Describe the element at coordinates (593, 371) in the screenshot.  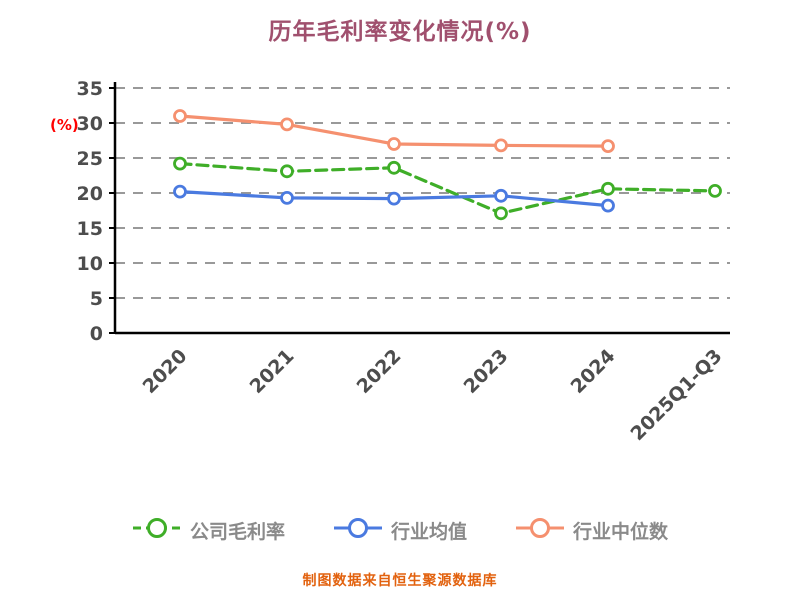
I see `svg-text: 2024` at that location.